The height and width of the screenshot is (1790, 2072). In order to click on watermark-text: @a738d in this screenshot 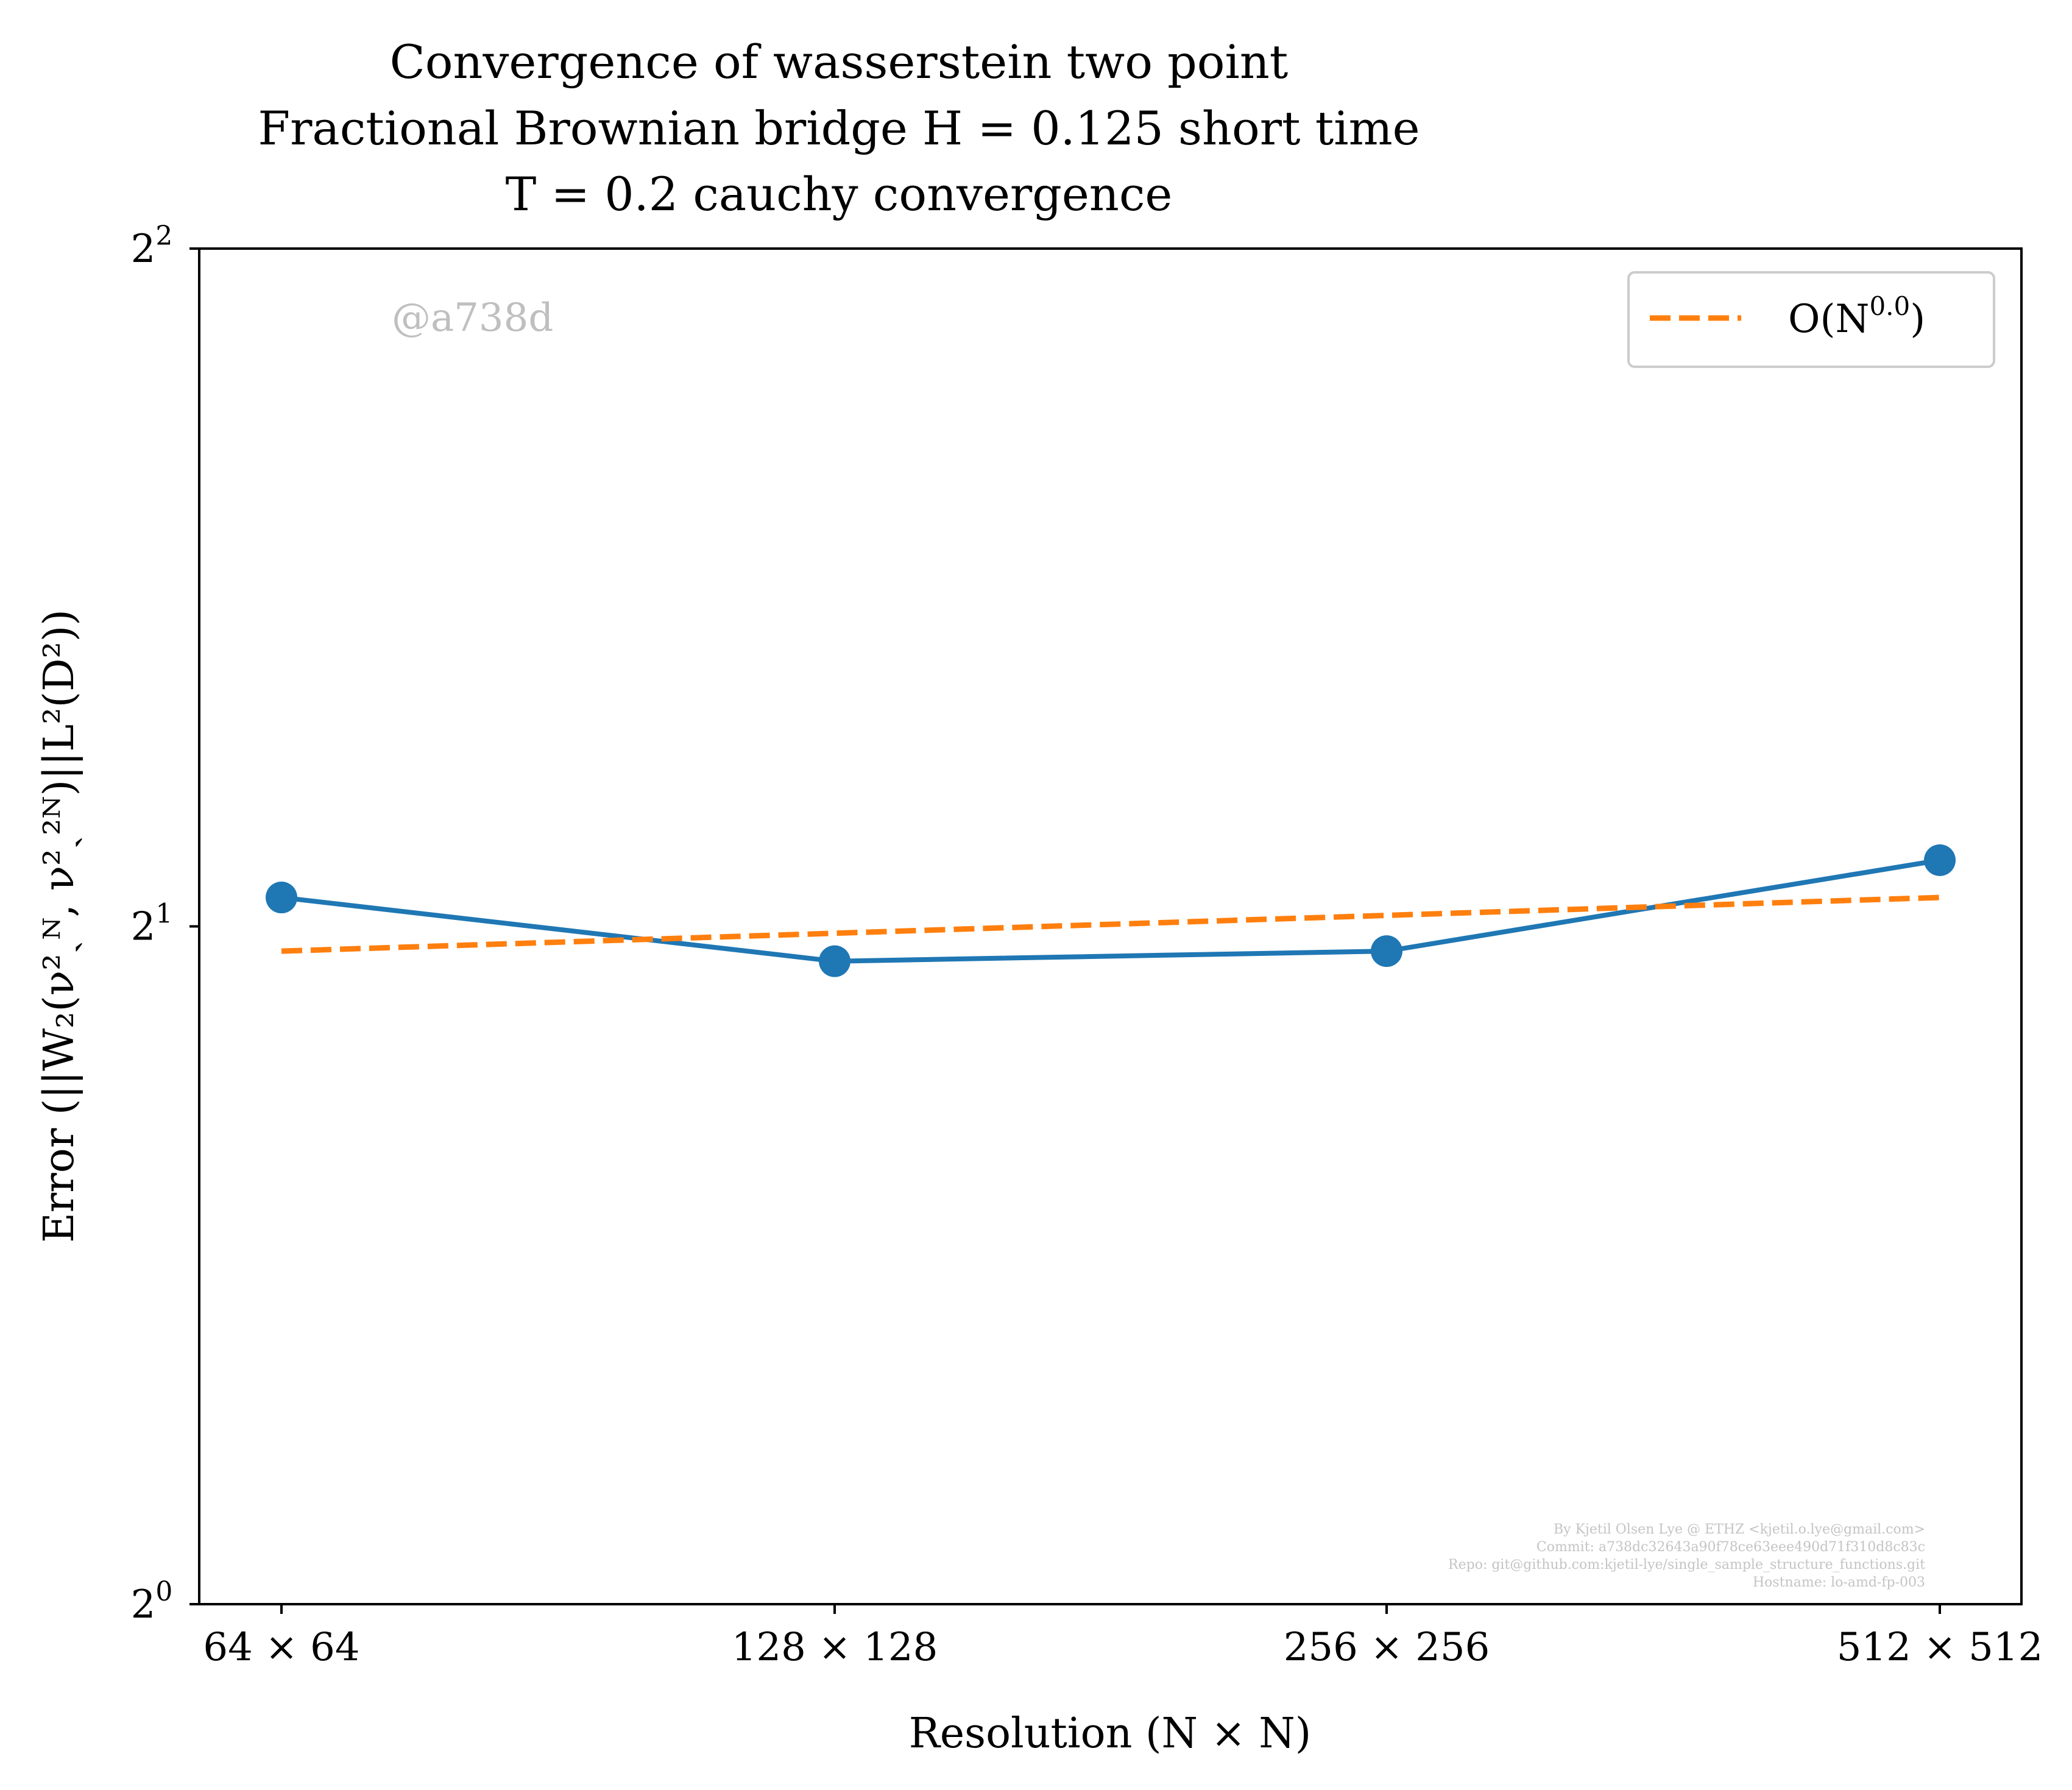, I will do `click(472, 318)`.